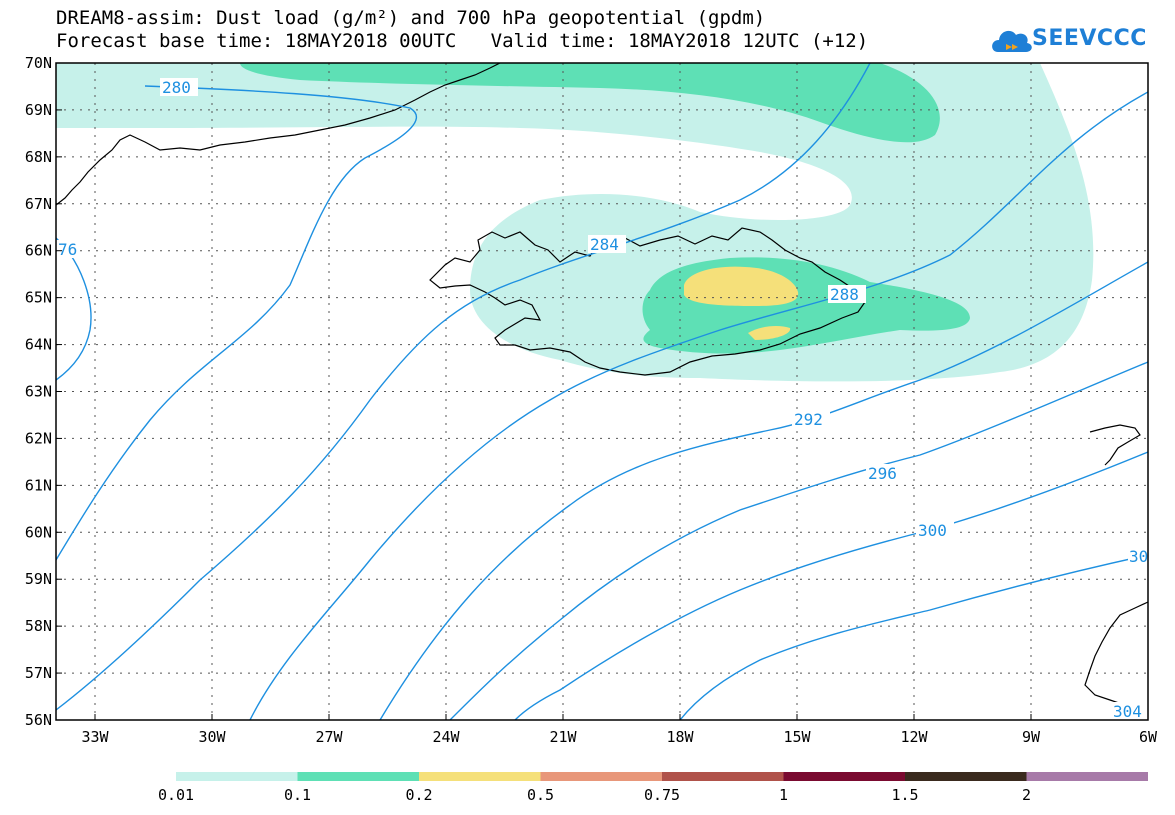 The height and width of the screenshot is (815, 1175). Describe the element at coordinates (769, 332) in the screenshot. I see `dust-area-yellow-south` at that location.